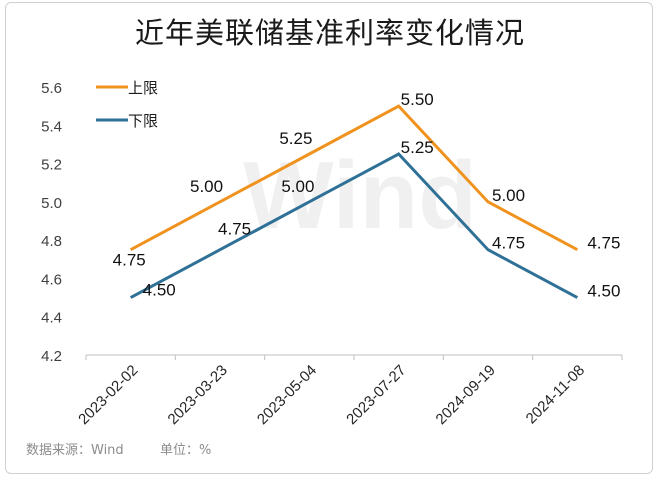 This screenshot has height=480, width=660. I want to click on x-tick-label: 2023-03-23, so click(198, 395).